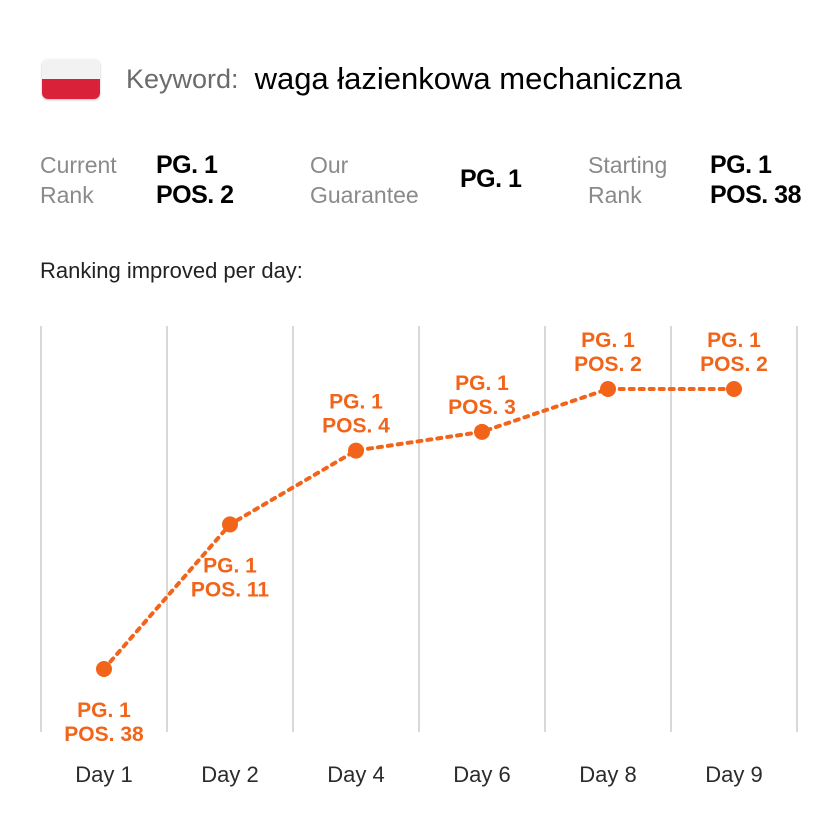 The width and height of the screenshot is (832, 832). I want to click on point-label-pos-5: POS. 2, so click(608, 364).